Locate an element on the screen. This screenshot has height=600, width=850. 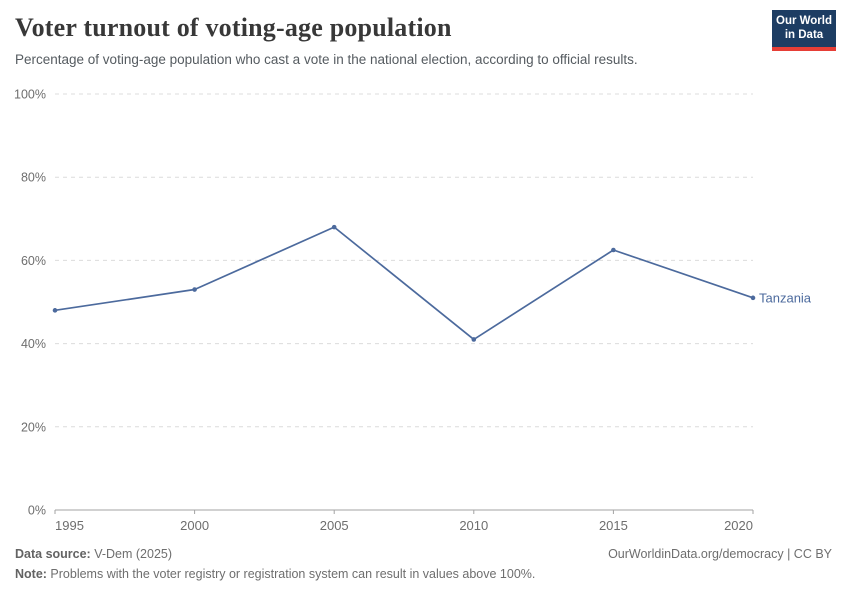
owid-logo-line1: Our World is located at coordinates (804, 21).